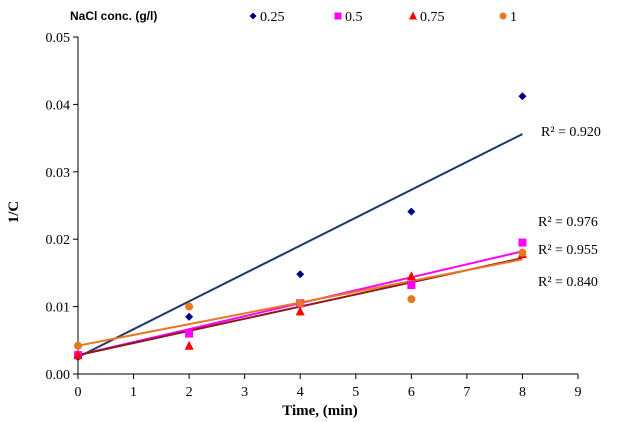 The height and width of the screenshot is (422, 623). Describe the element at coordinates (58, 375) in the screenshot. I see `y-tick-label: 0.00` at that location.